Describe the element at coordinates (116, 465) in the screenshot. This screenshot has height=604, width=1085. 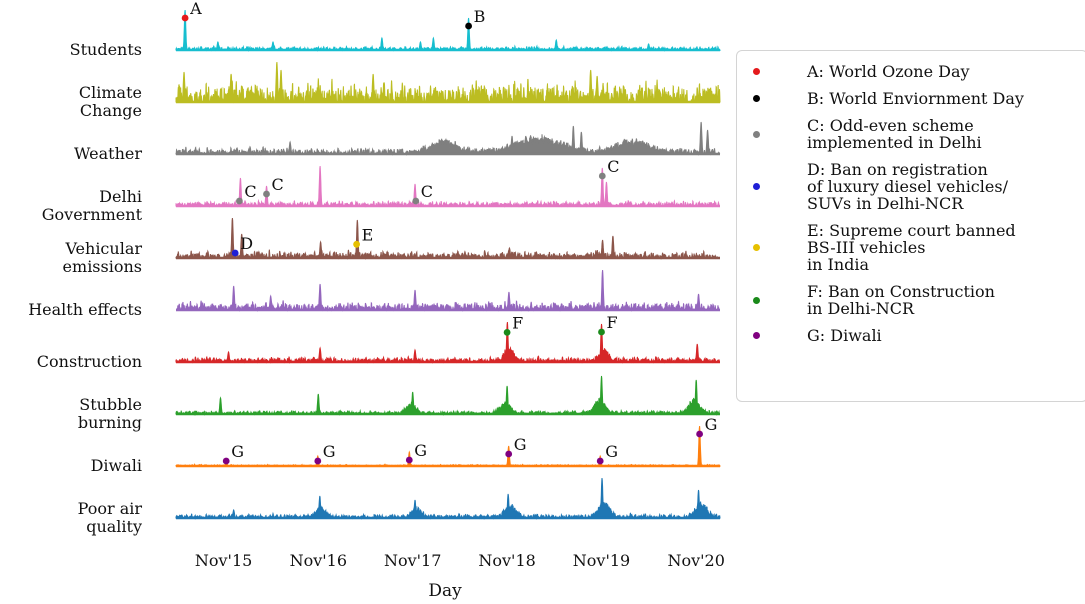
I see `series-label-diwali: Diwali` at that location.